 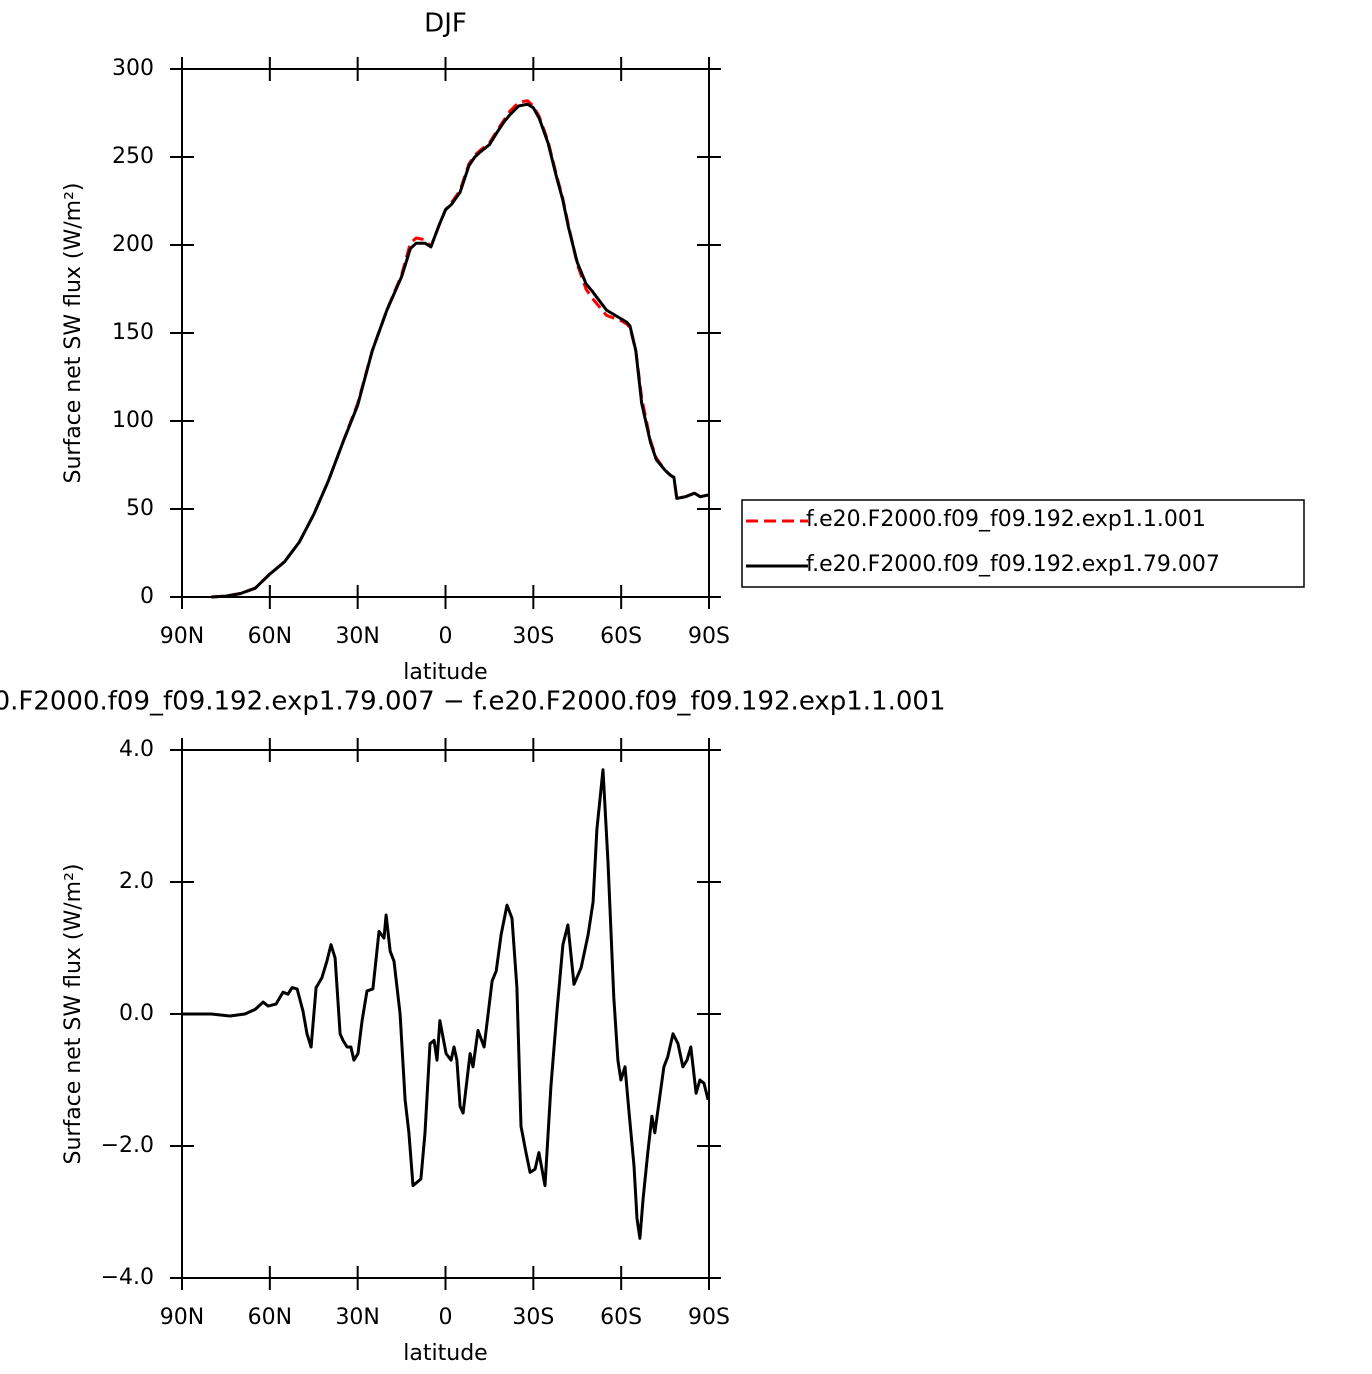 I want to click on y-tick-label: 0.0, so click(x=136, y=1013).